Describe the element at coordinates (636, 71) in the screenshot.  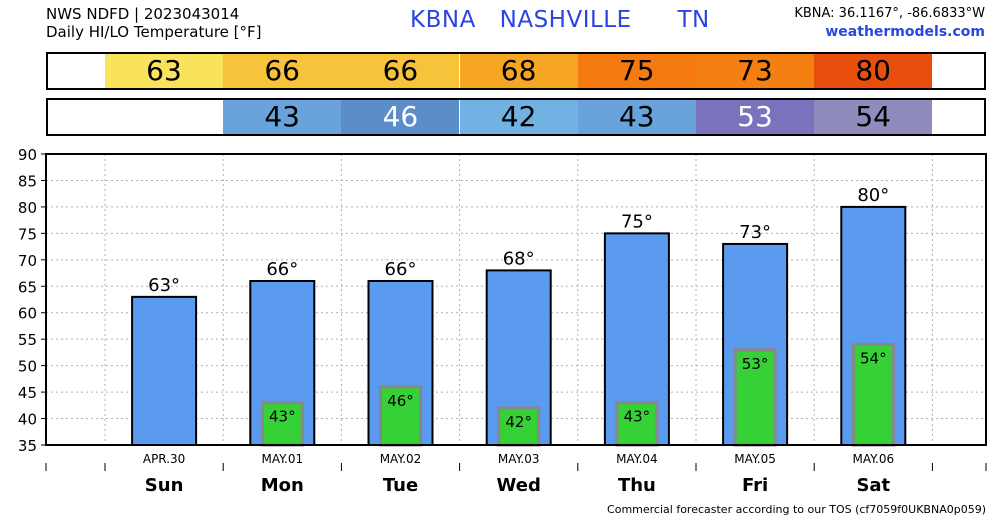
I see `hi-temp-cell: 75` at that location.